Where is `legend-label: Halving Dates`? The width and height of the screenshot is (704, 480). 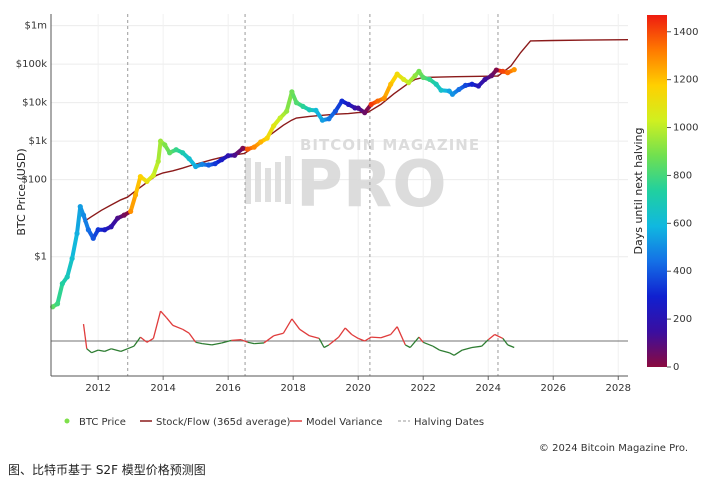
legend-label: Halving Dates is located at coordinates (449, 422).